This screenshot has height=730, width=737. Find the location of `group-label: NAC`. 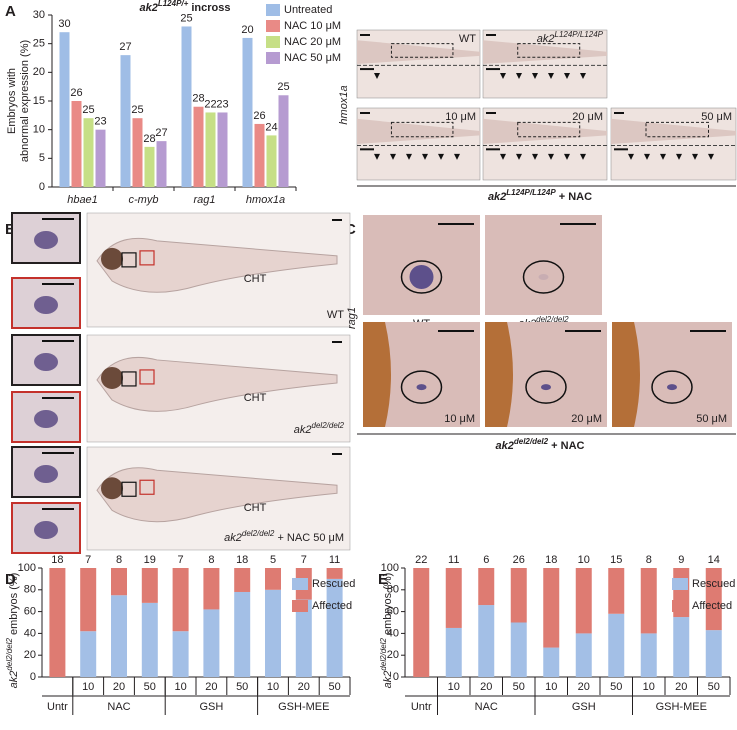

group-label: NAC is located at coordinates (486, 707).